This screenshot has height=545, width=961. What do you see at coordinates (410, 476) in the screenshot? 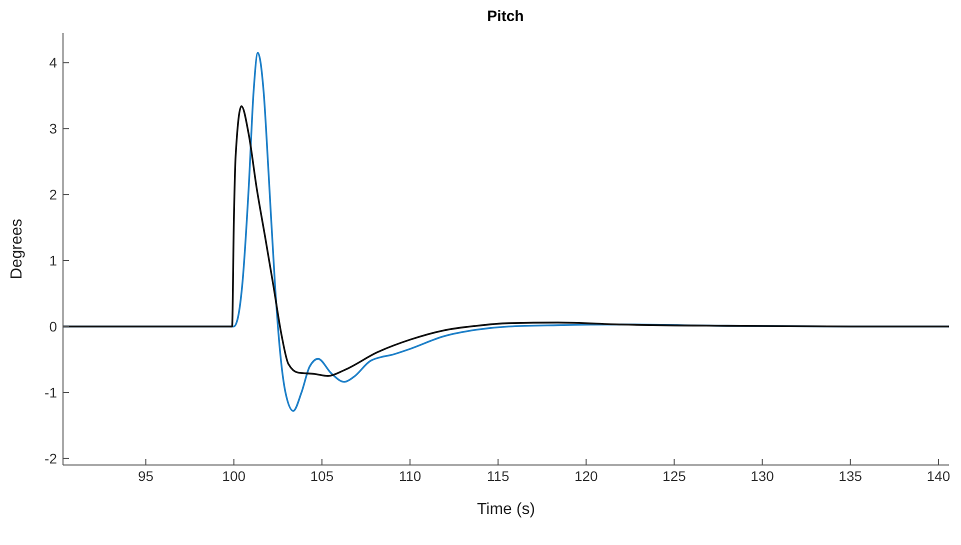
I see `x-tick-label: 110` at bounding box center [410, 476].